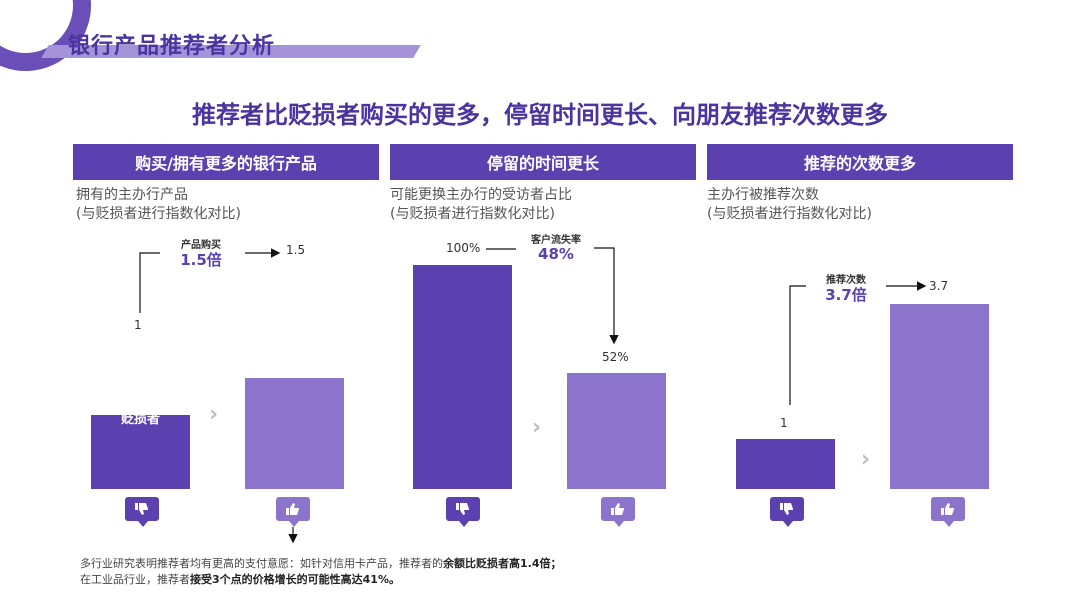 This screenshot has height=608, width=1080. I want to click on footnote-line-2: 在工业品行业，推荐者接受3个点的价格增长的可能性高达41%。, so click(321, 580).